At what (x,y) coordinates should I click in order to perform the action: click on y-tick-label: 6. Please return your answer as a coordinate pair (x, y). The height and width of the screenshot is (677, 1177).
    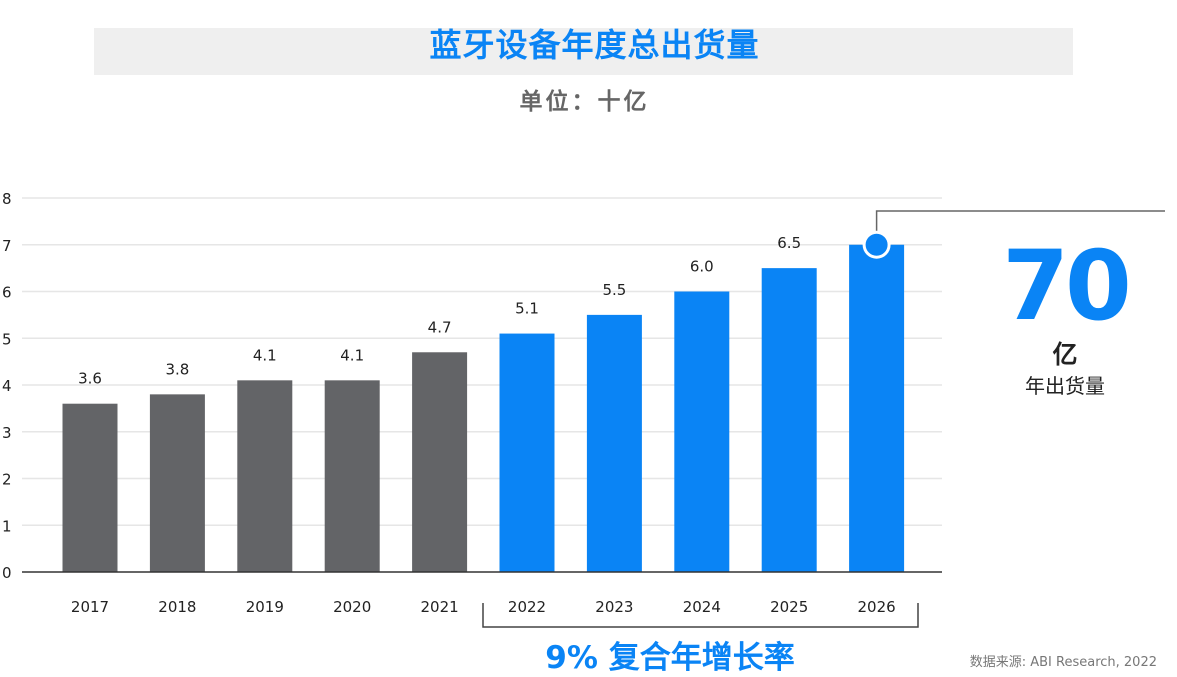
    Looking at the image, I should click on (7, 293).